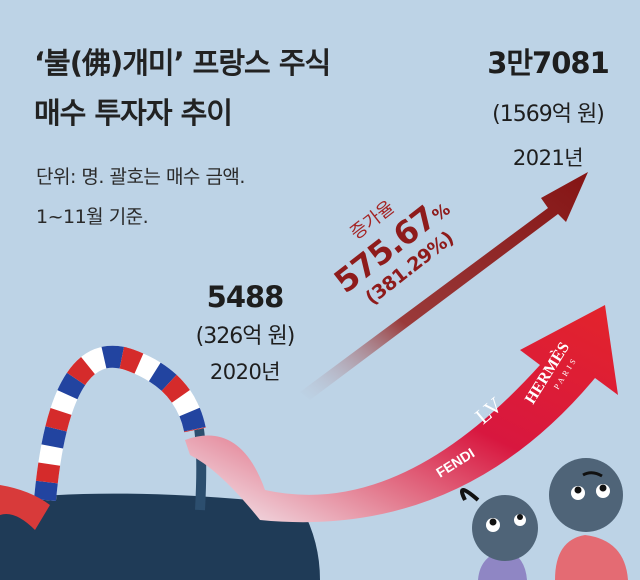 This screenshot has width=640, height=580. What do you see at coordinates (92, 217) in the screenshot?
I see `period-note: 1~11월 기준.` at bounding box center [92, 217].